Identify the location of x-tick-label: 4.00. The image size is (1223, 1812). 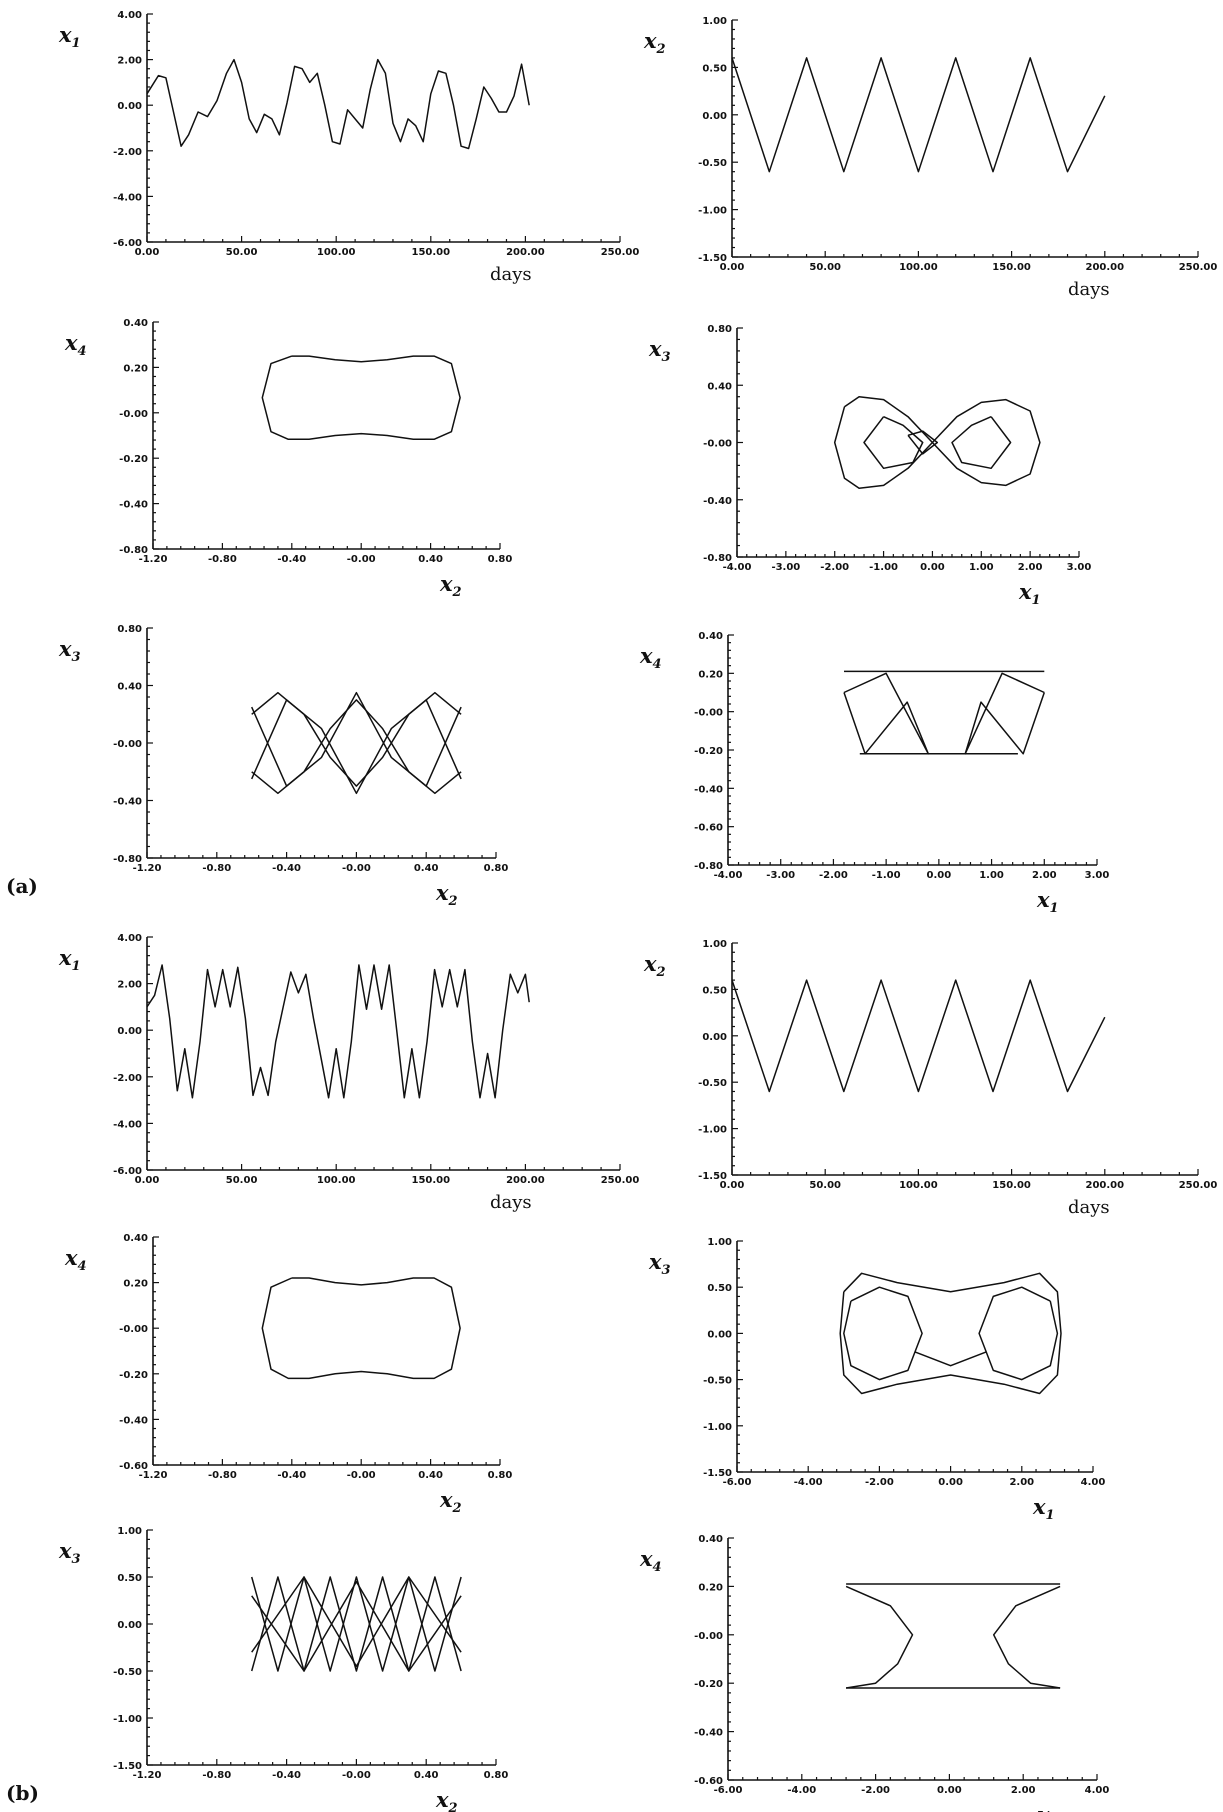
(1093, 1482).